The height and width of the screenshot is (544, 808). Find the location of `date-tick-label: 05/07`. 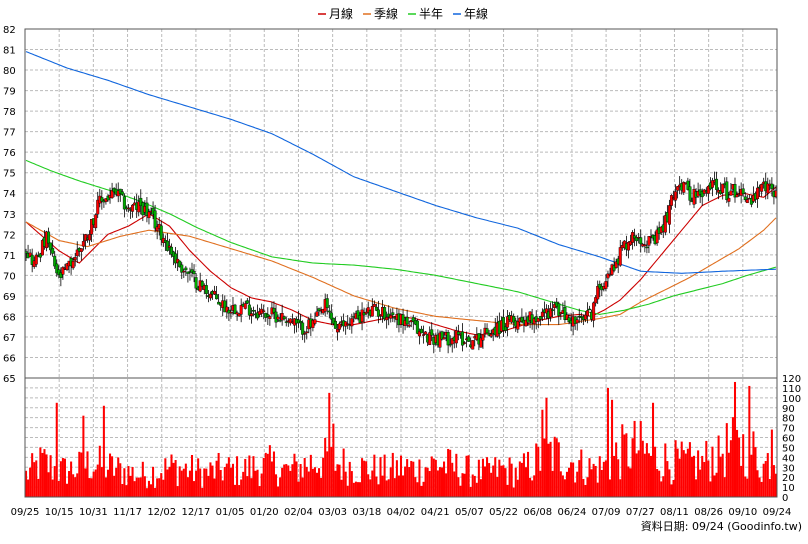

date-tick-label: 05/07 is located at coordinates (469, 512).